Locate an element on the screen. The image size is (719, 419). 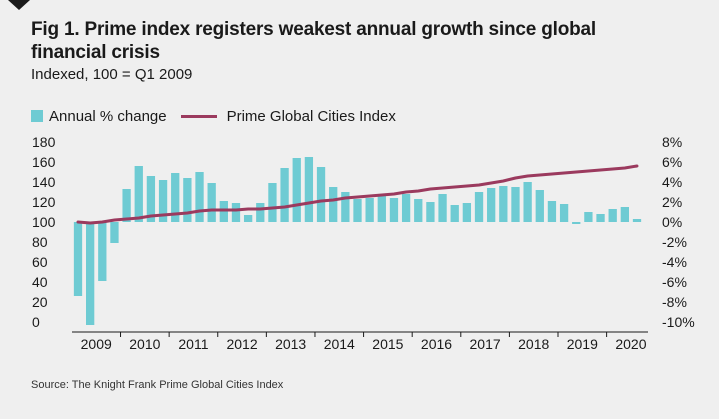
right-axis-tick-label: 0% is located at coordinates (672, 222).